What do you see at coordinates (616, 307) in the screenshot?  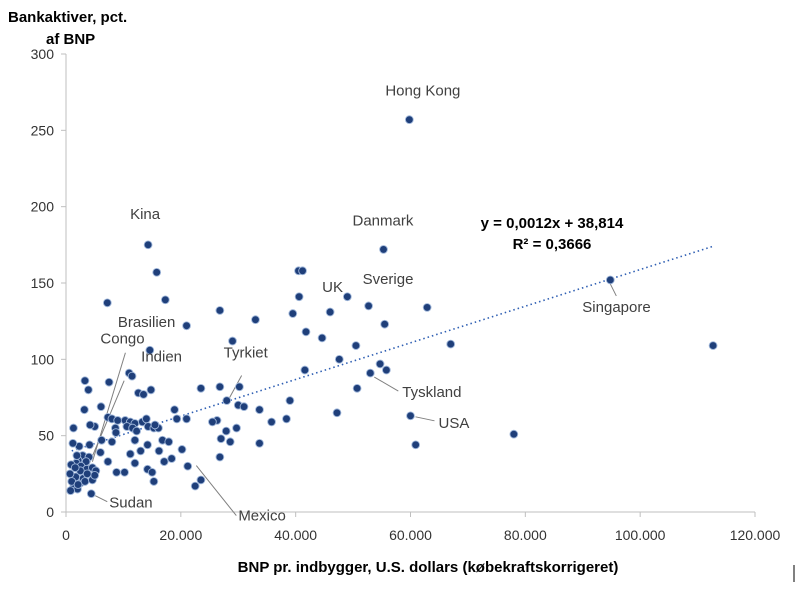 I see `annotation-label: Singapore` at bounding box center [616, 307].